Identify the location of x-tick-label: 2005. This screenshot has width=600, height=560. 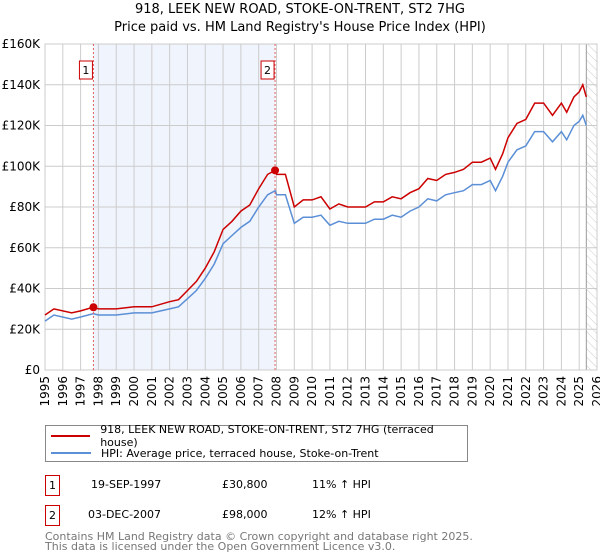
(223, 391).